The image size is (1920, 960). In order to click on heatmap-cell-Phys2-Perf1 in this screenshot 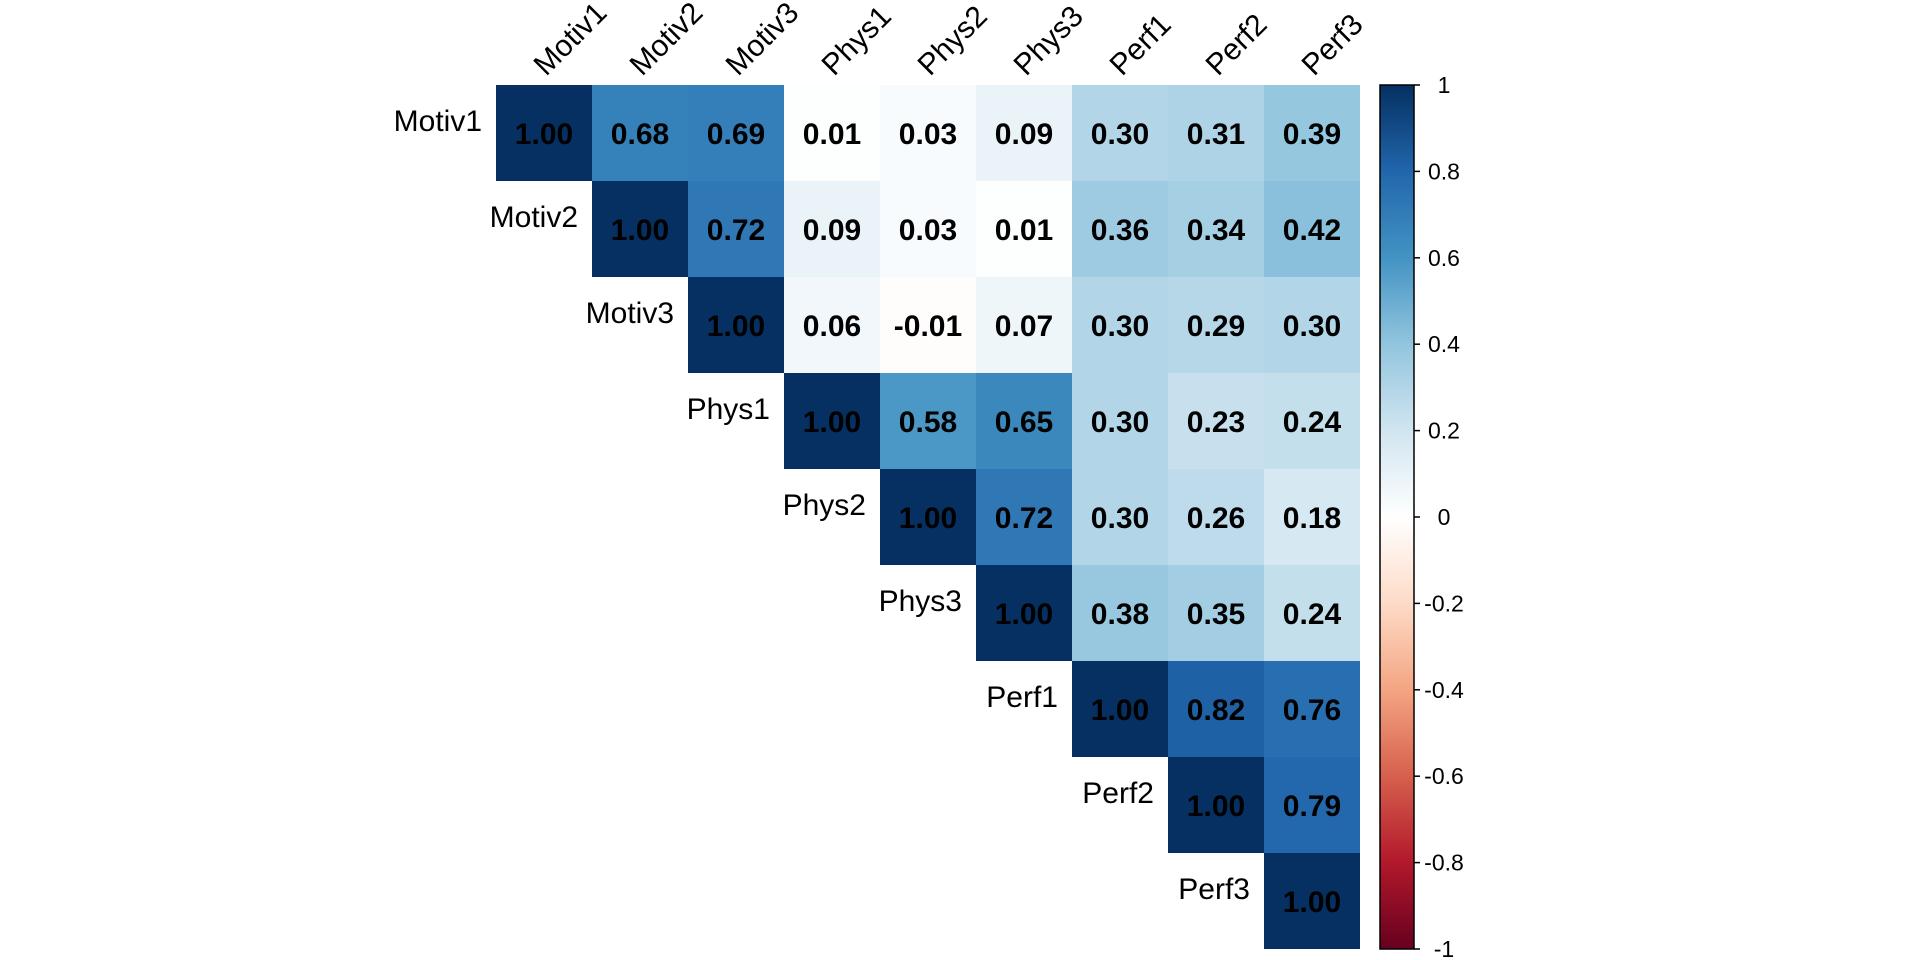, I will do `click(1120, 517)`.